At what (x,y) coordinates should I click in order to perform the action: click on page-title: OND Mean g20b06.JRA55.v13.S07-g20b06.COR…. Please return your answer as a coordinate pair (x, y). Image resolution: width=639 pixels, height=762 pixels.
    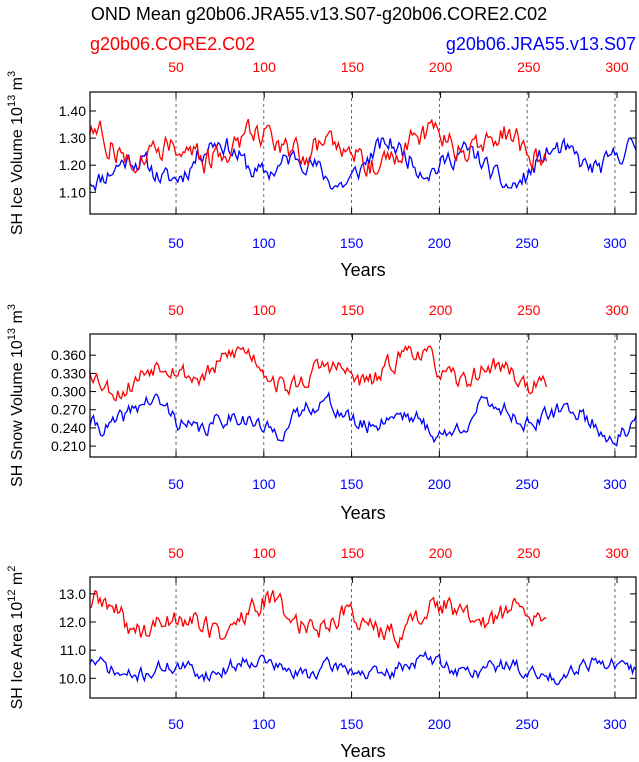
    Looking at the image, I should click on (319, 14).